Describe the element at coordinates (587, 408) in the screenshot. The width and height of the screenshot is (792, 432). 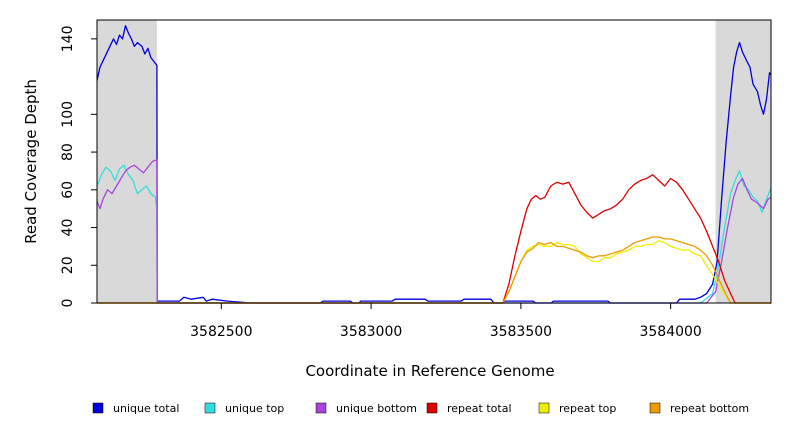
I see `legend-label: repeat top` at that location.